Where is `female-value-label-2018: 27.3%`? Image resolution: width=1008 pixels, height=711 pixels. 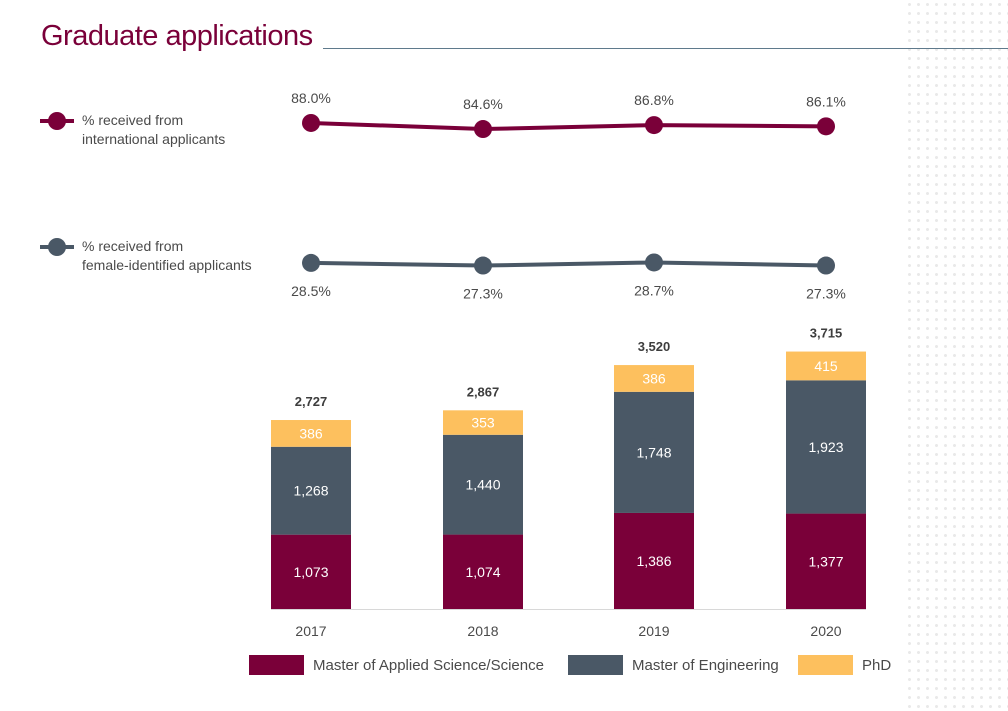 female-value-label-2018: 27.3% is located at coordinates (483, 294).